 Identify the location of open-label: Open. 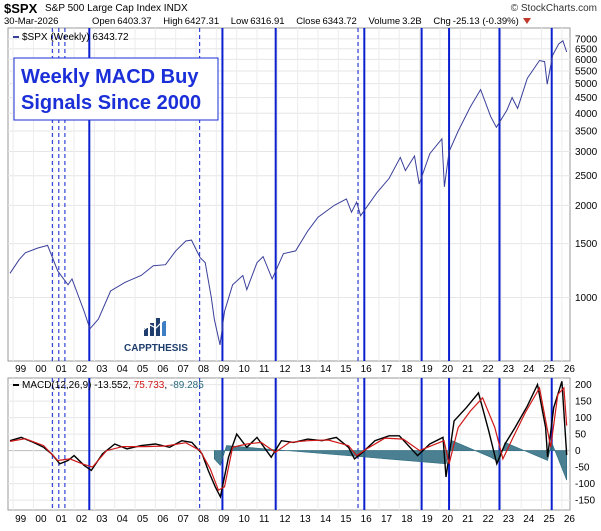
(104, 21).